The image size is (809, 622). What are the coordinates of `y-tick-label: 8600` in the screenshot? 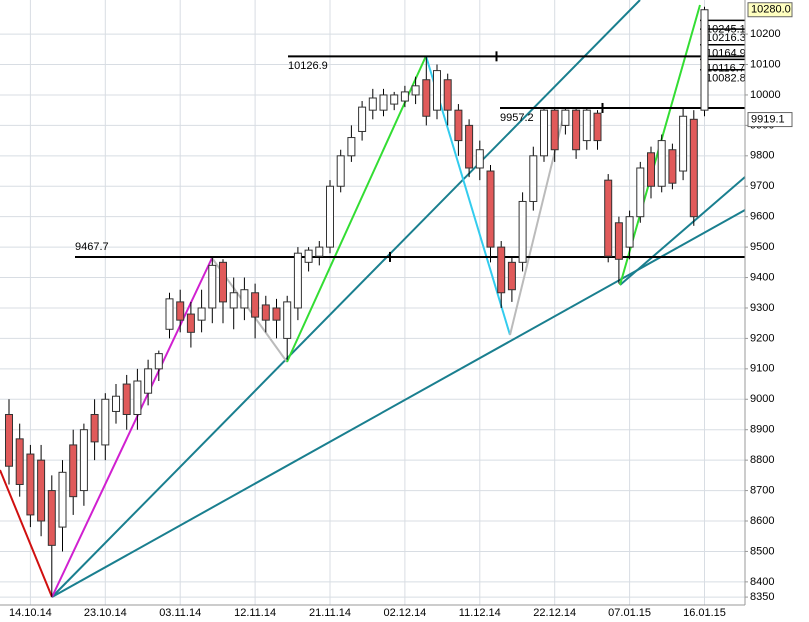 It's located at (762, 521).